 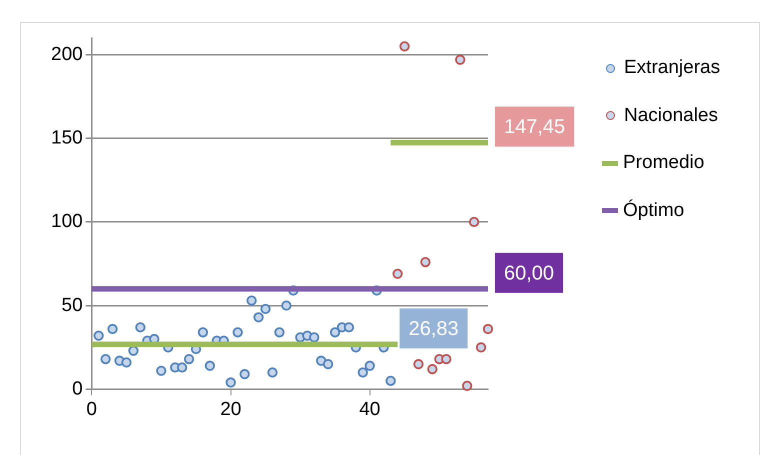 What do you see at coordinates (91, 409) in the screenshot?
I see `x-tick-label: 0` at bounding box center [91, 409].